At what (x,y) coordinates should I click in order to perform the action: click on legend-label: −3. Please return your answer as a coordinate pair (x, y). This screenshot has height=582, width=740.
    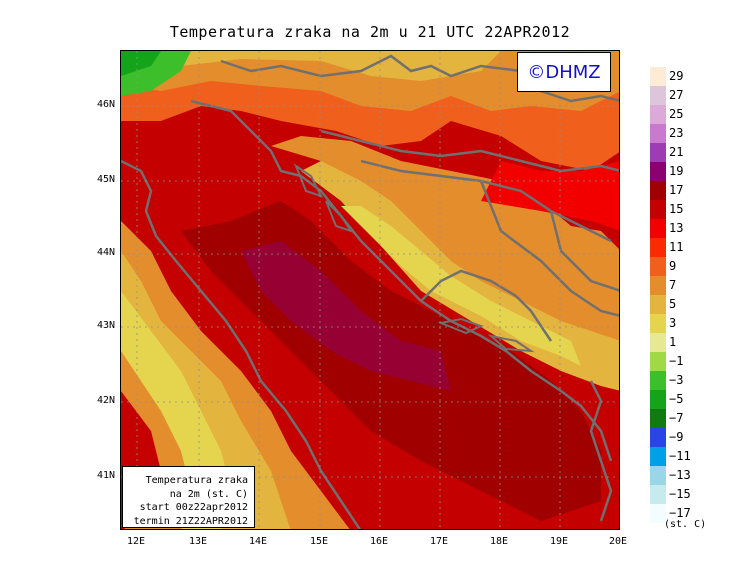
    Looking at the image, I should click on (676, 380).